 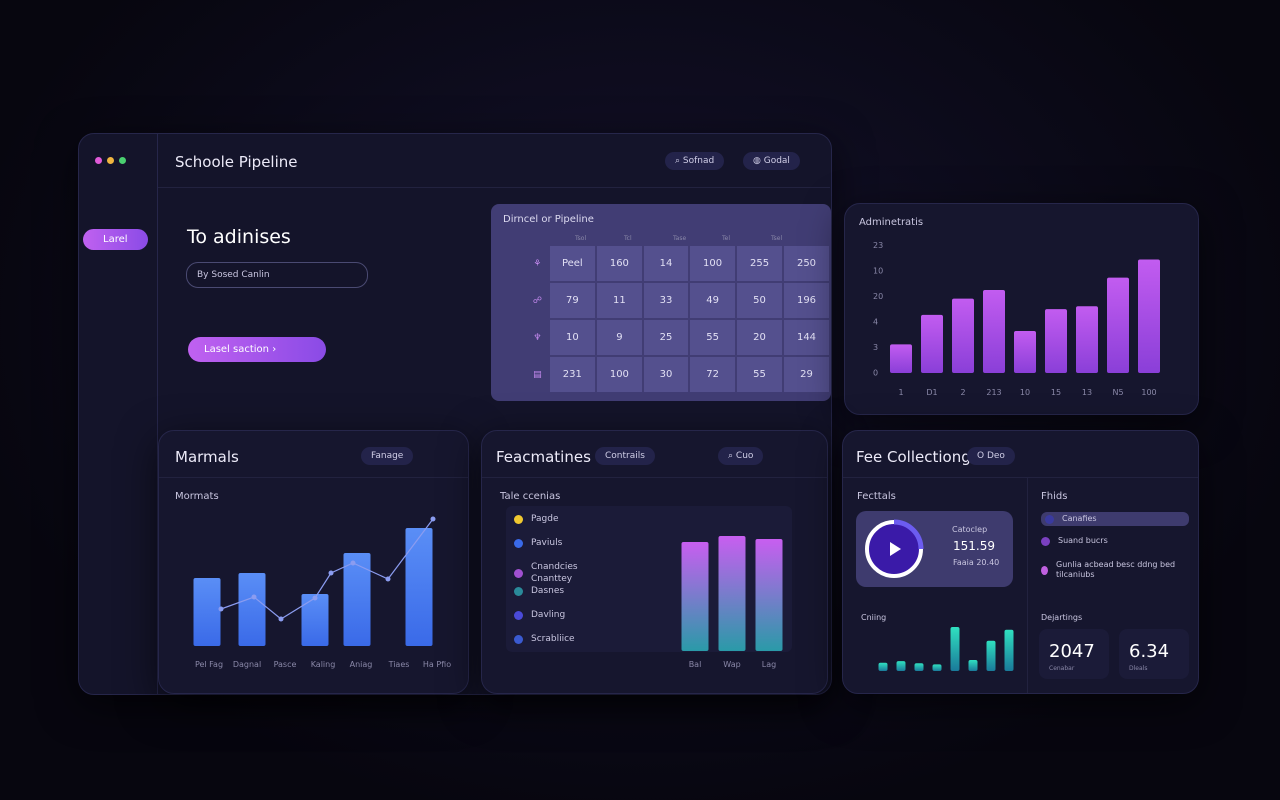 I want to click on list-item: Scrabliice, so click(x=552, y=639).